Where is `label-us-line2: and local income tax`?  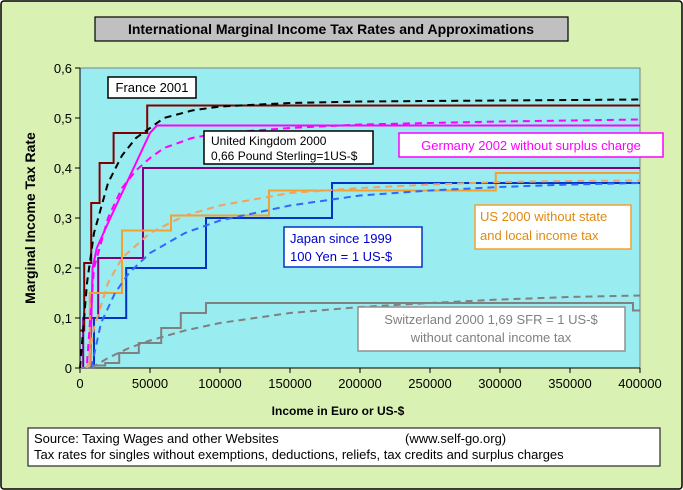
label-us-line2: and local income tax is located at coordinates (539, 235).